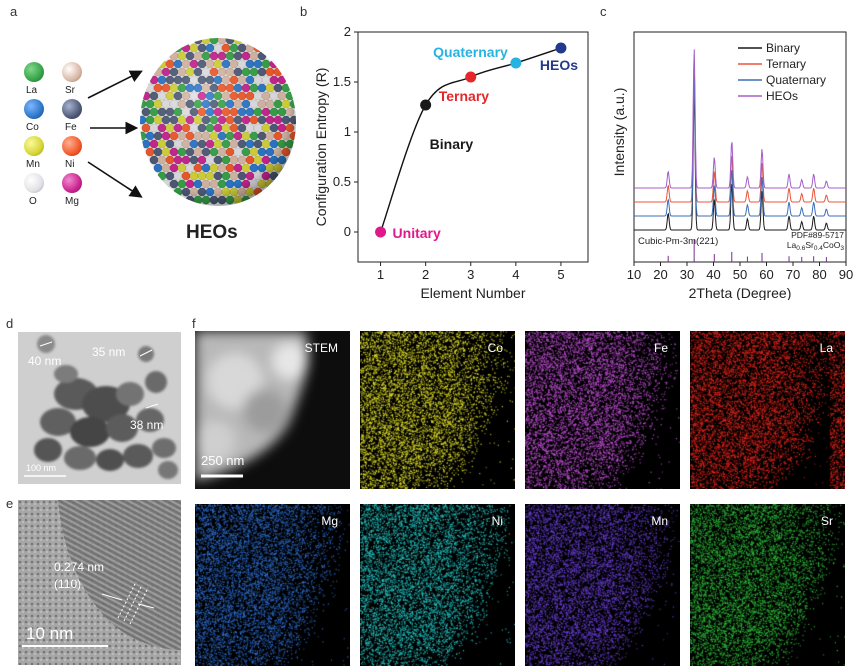 This screenshot has width=857, height=671. I want to click on map-label-mn: Mn, so click(659, 521).